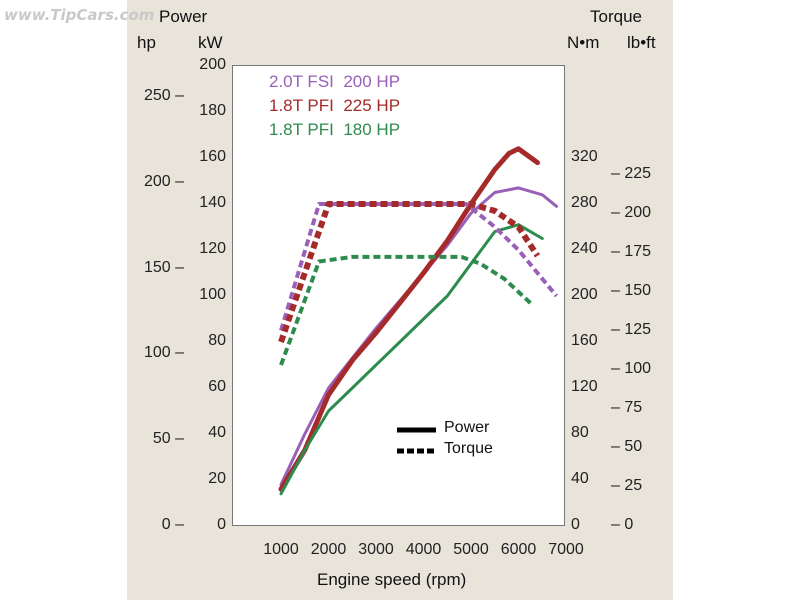 The image size is (800, 600). Describe the element at coordinates (212, 294) in the screenshot. I see `kw-tick-label: 100` at that location.